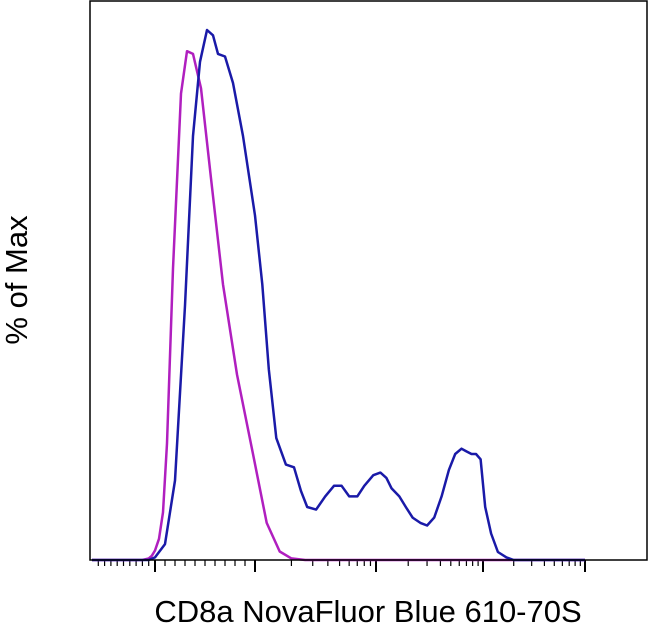  I want to click on x-axis-title: CD8a NovaFluor Blue 610-70S, so click(367, 611).